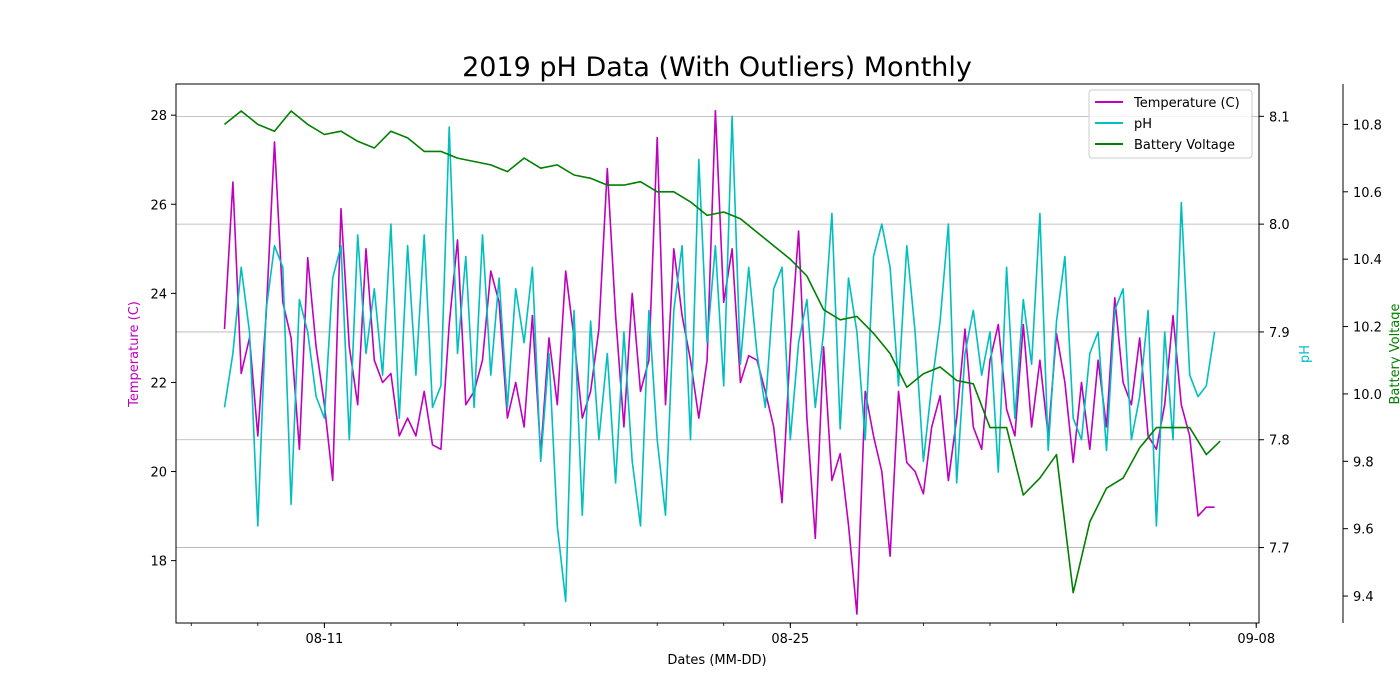 Image resolution: width=1400 pixels, height=700 pixels. I want to click on battery-axis-ticks: 9.4 9.6 9.8 10.0 10.2 10.4 10.6 10.8, so click(1362, 361).